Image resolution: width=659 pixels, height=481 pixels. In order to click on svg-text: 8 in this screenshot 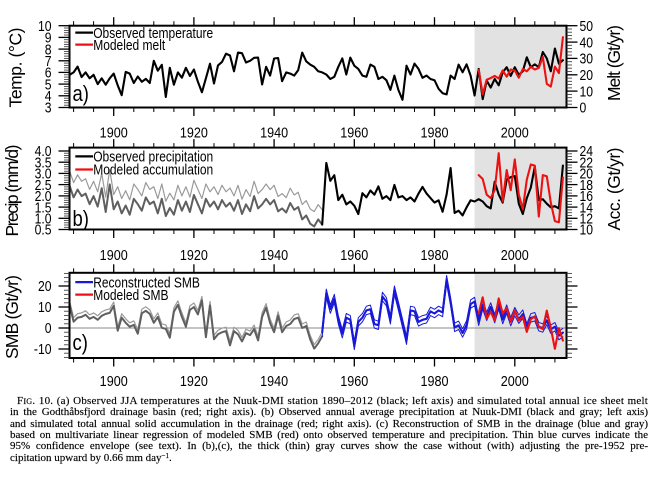, I will do `click(48, 49)`.